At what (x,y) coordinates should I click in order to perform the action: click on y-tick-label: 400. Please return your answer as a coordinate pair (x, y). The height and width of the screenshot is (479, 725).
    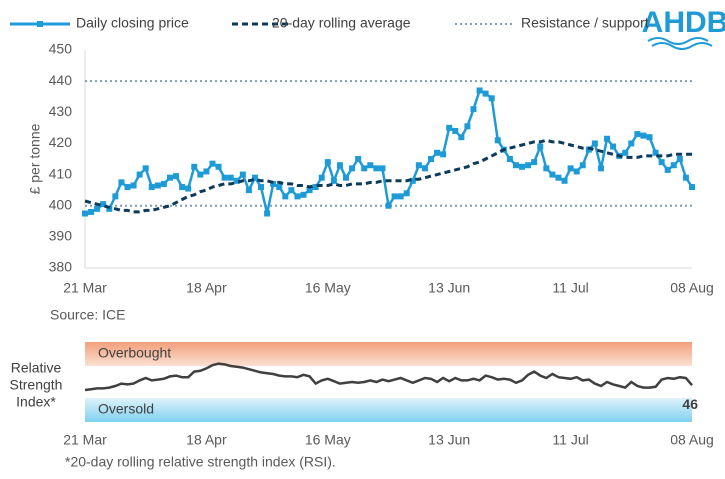
    Looking at the image, I should click on (61, 204).